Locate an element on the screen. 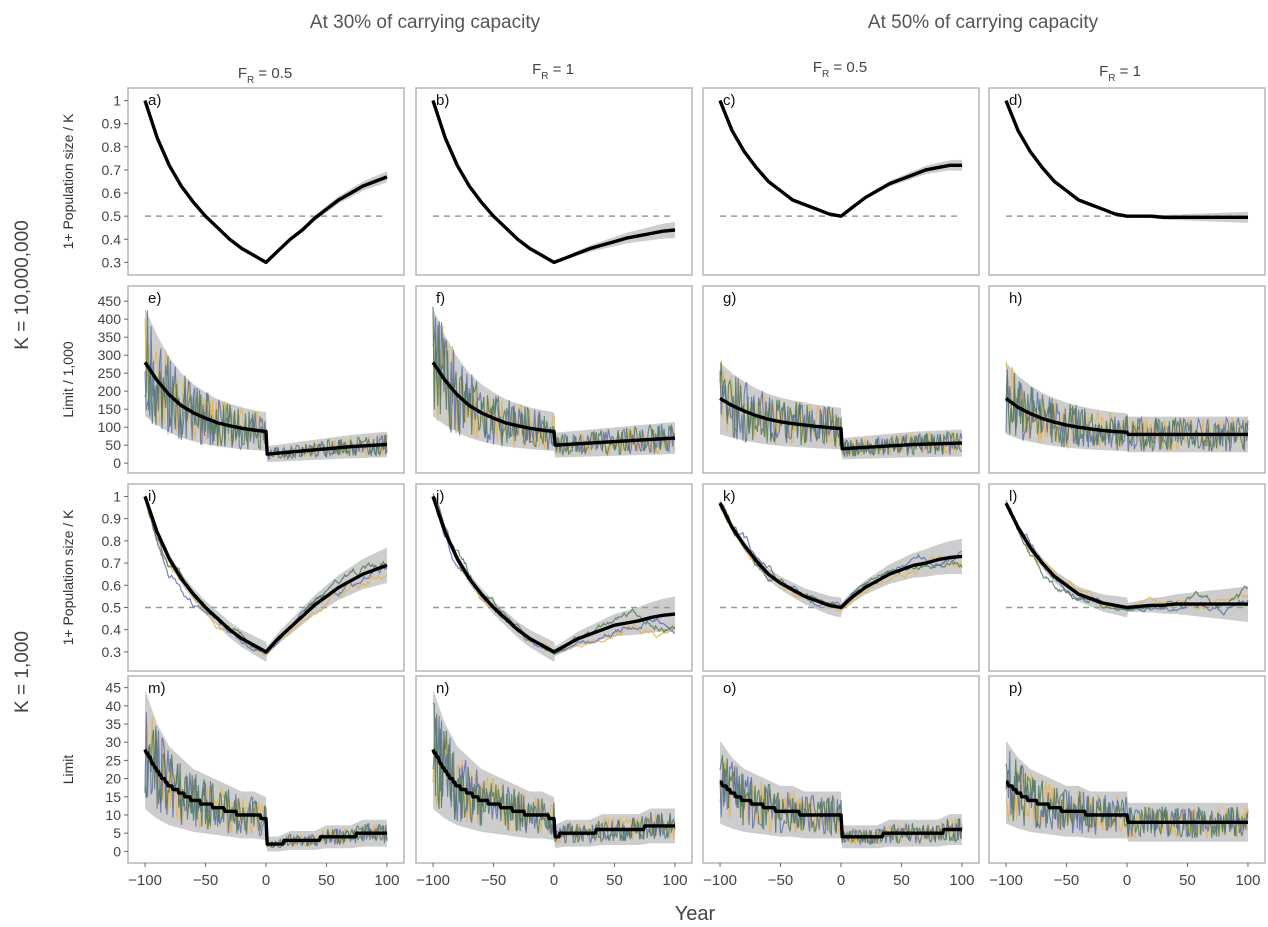  panel-label: p) is located at coordinates (1015, 688).